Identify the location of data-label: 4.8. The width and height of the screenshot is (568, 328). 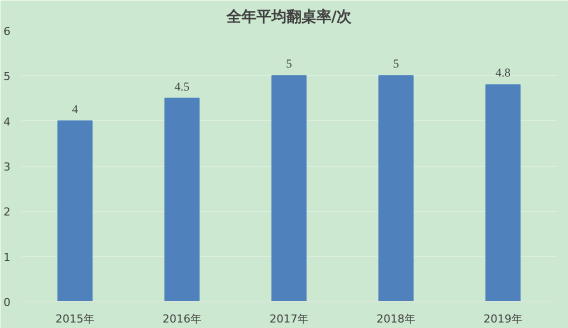
(503, 73).